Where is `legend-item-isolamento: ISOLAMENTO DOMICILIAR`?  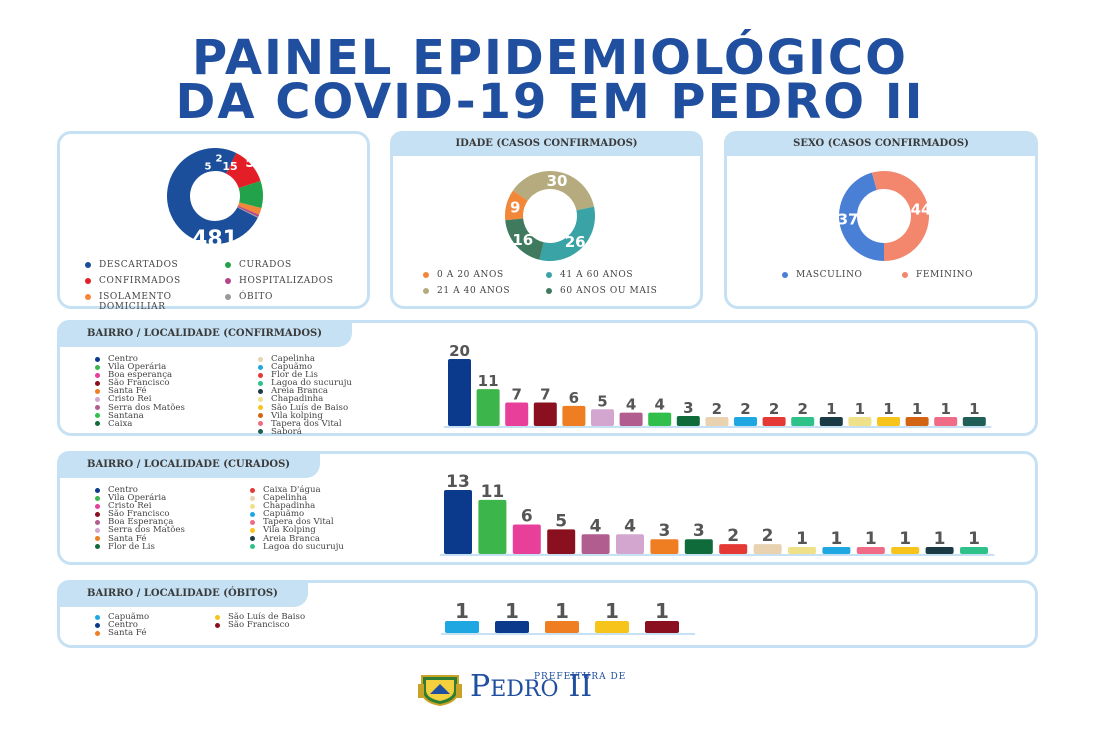
legend-item-isolamento: ISOLAMENTO DOMICILIAR is located at coordinates (135, 302).